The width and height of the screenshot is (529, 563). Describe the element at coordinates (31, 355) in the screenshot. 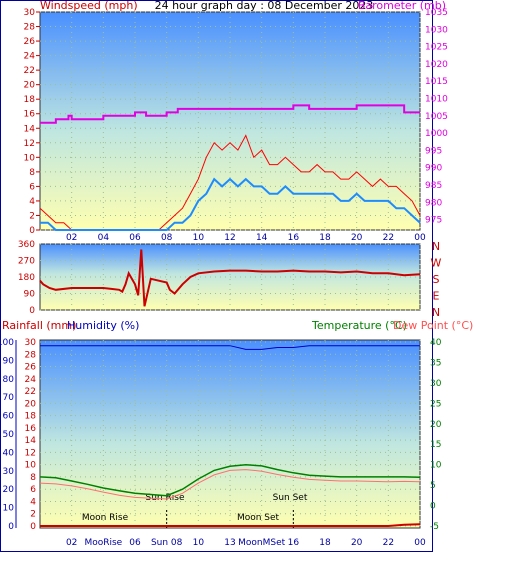

I see `rain-y-tick-label: 28` at that location.